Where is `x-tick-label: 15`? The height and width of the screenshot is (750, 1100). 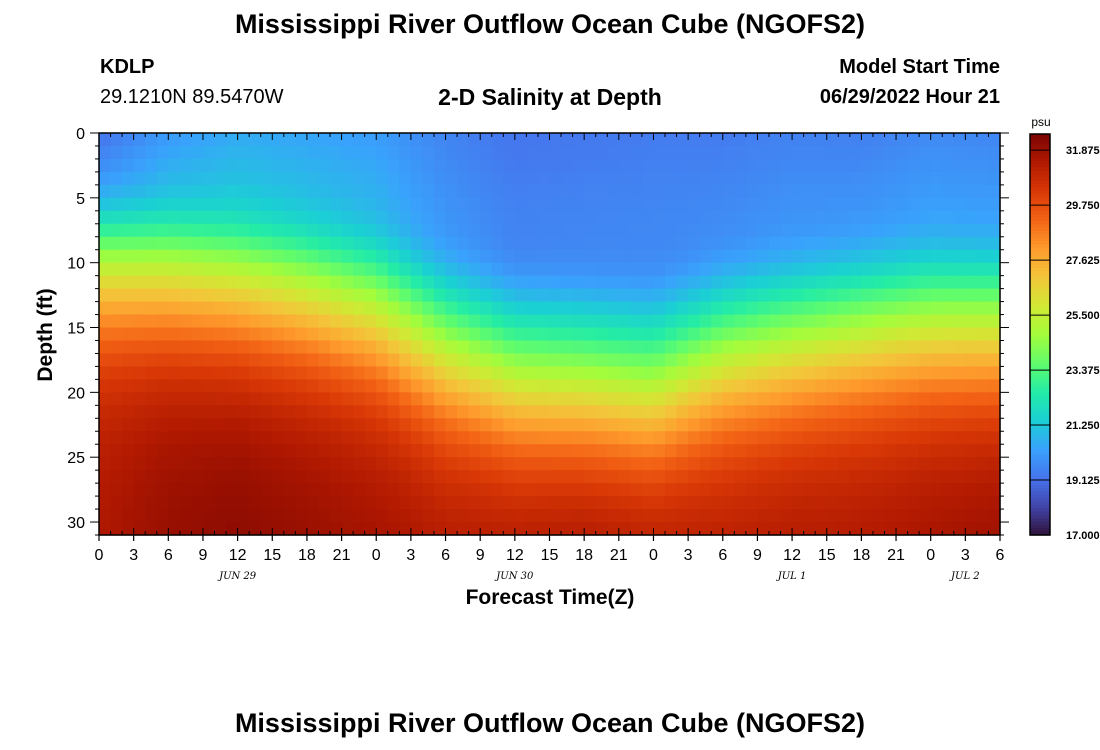 x-tick-label: 15 is located at coordinates (272, 555).